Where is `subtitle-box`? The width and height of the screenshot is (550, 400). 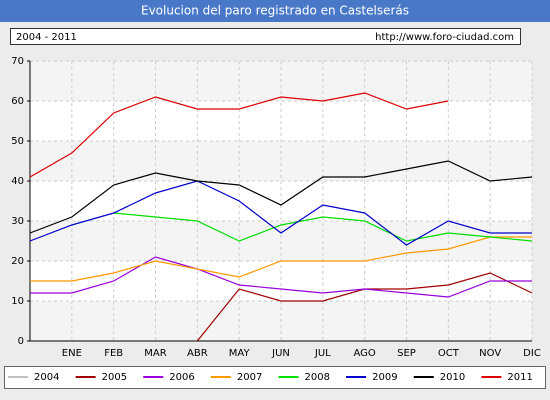 subtitle-box is located at coordinates (265, 36).